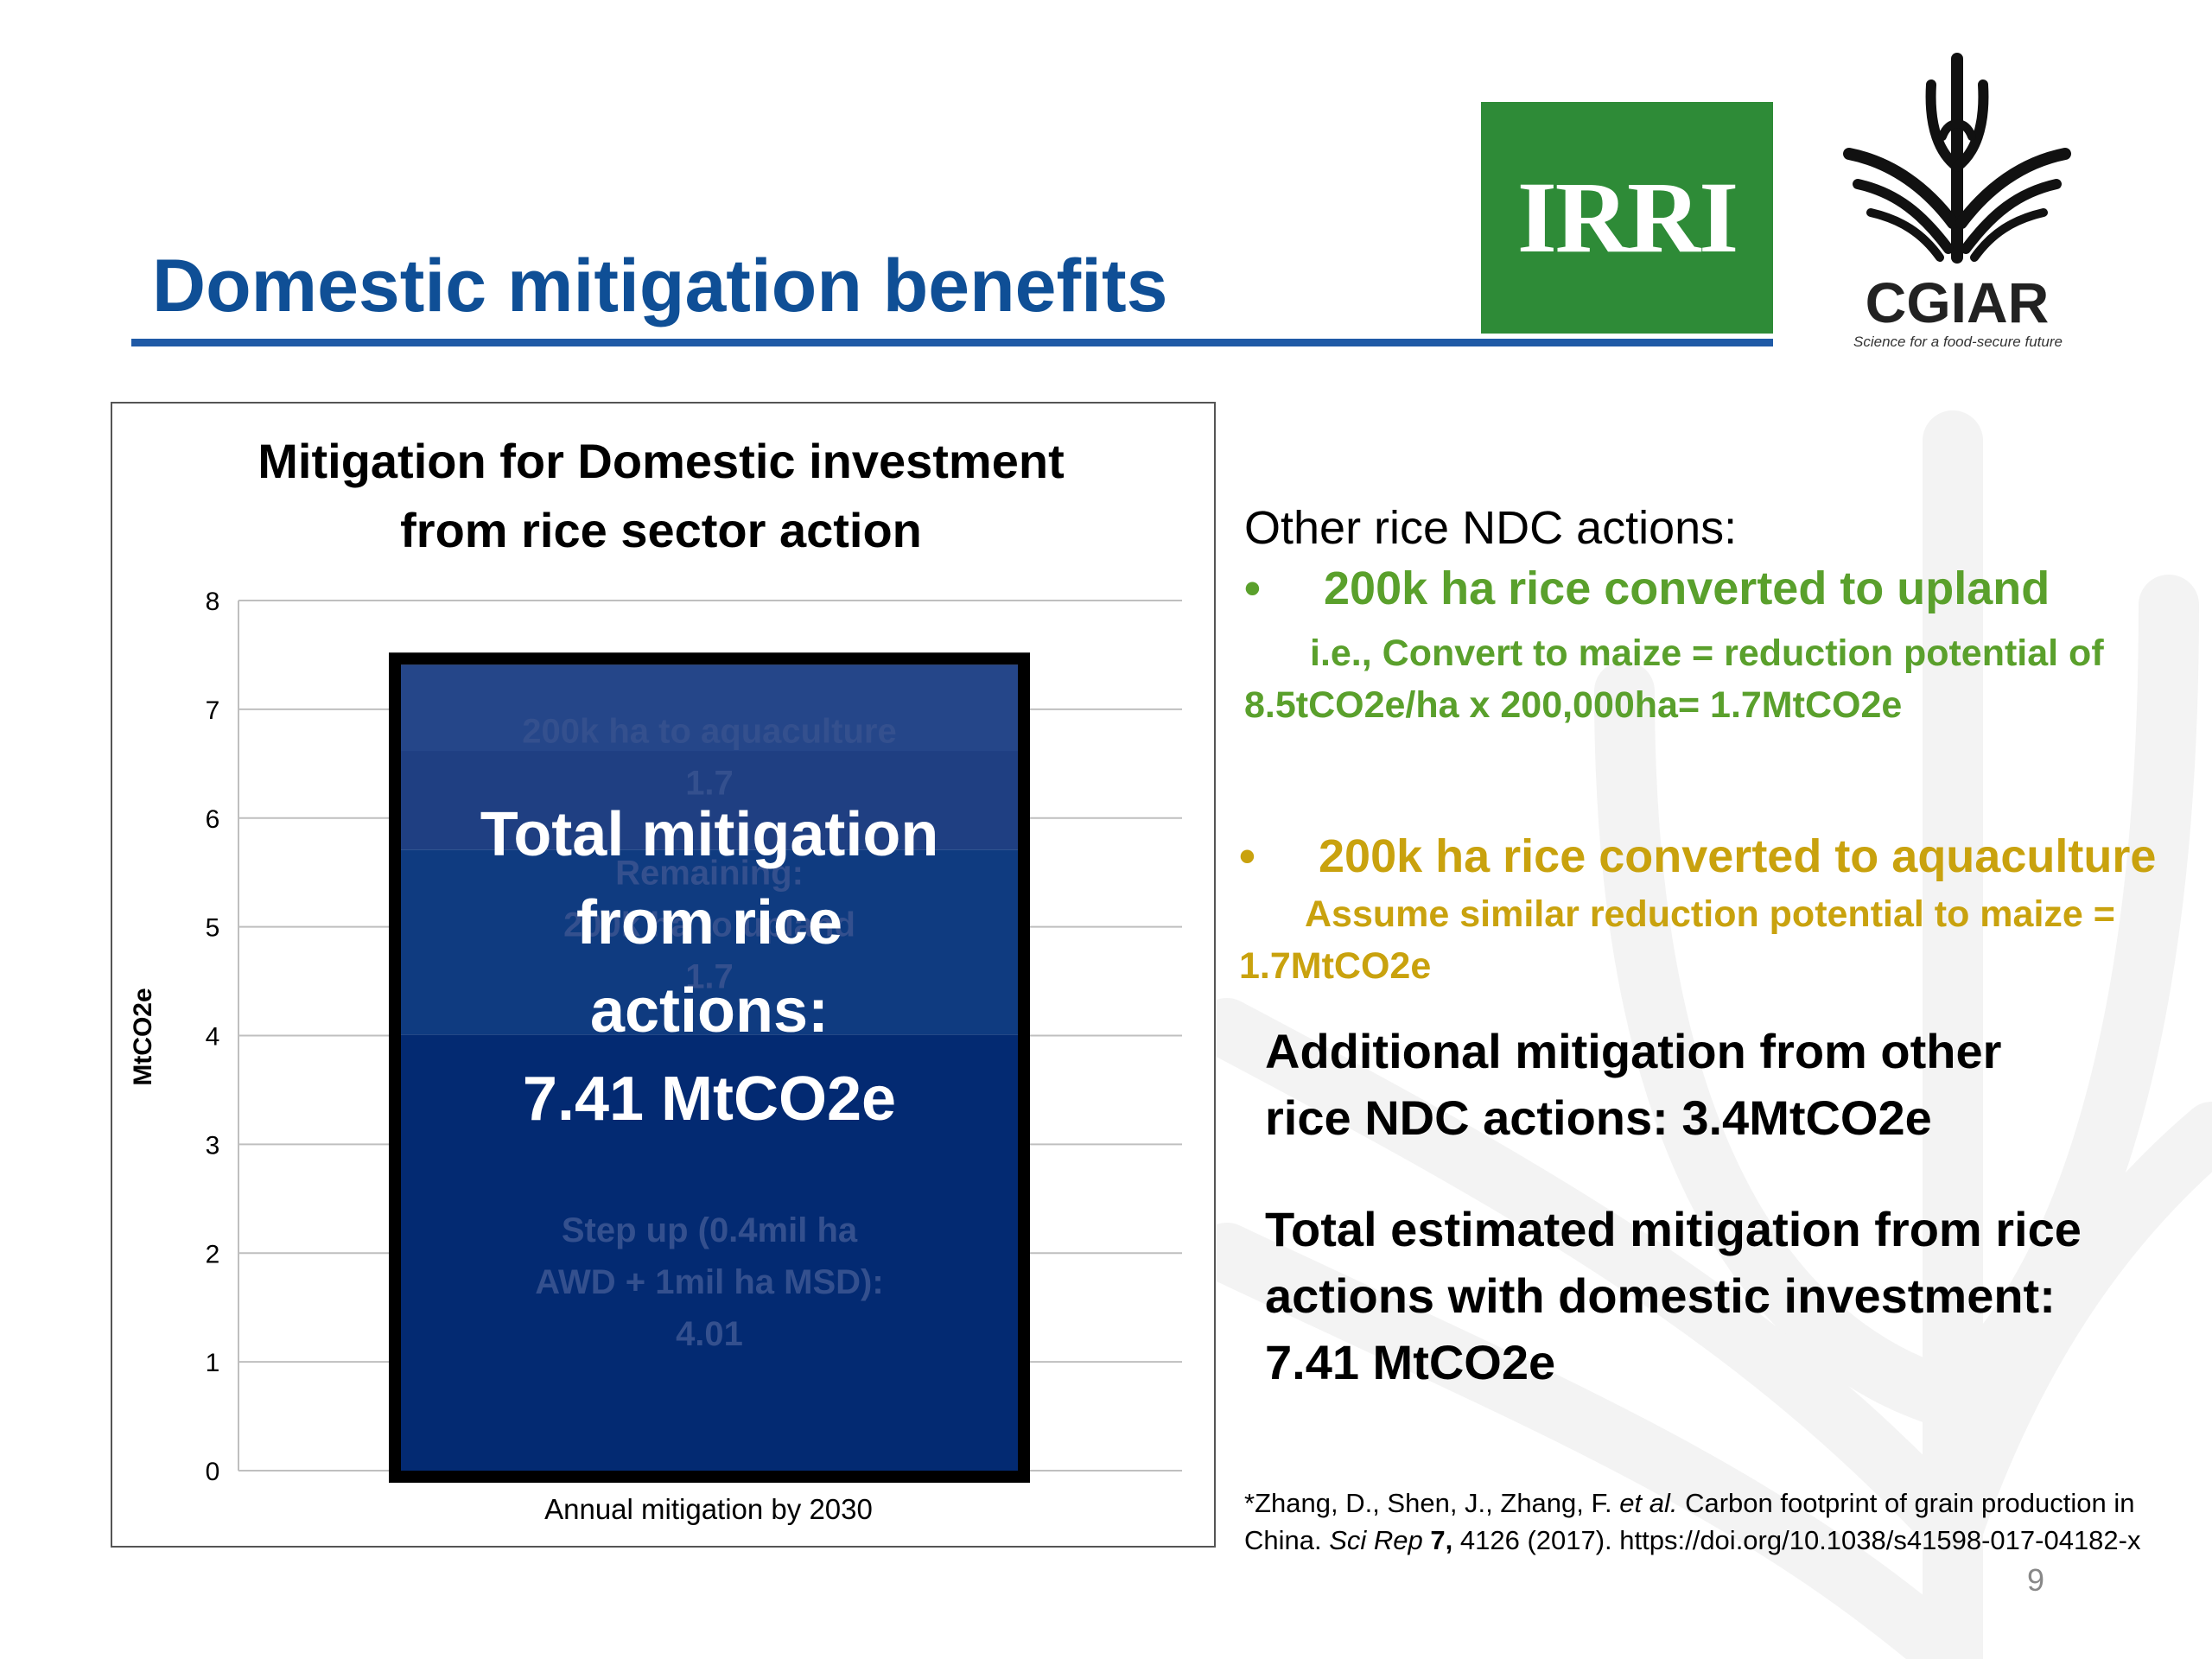 Image resolution: width=2212 pixels, height=1659 pixels. Describe the element at coordinates (1660, 1295) in the screenshot. I see `total-line-2: actions with domestic investment:` at that location.